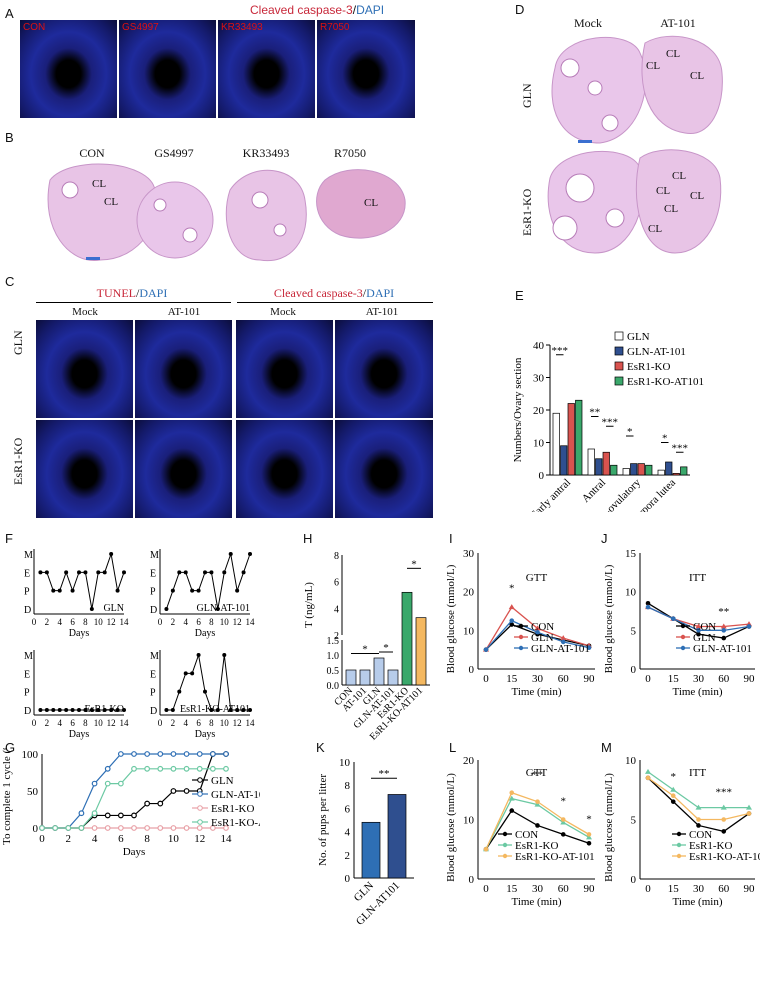  What do you see at coordinates (538, 679) in the screenshot?
I see `x-tick-label: 30` at bounding box center [538, 679].